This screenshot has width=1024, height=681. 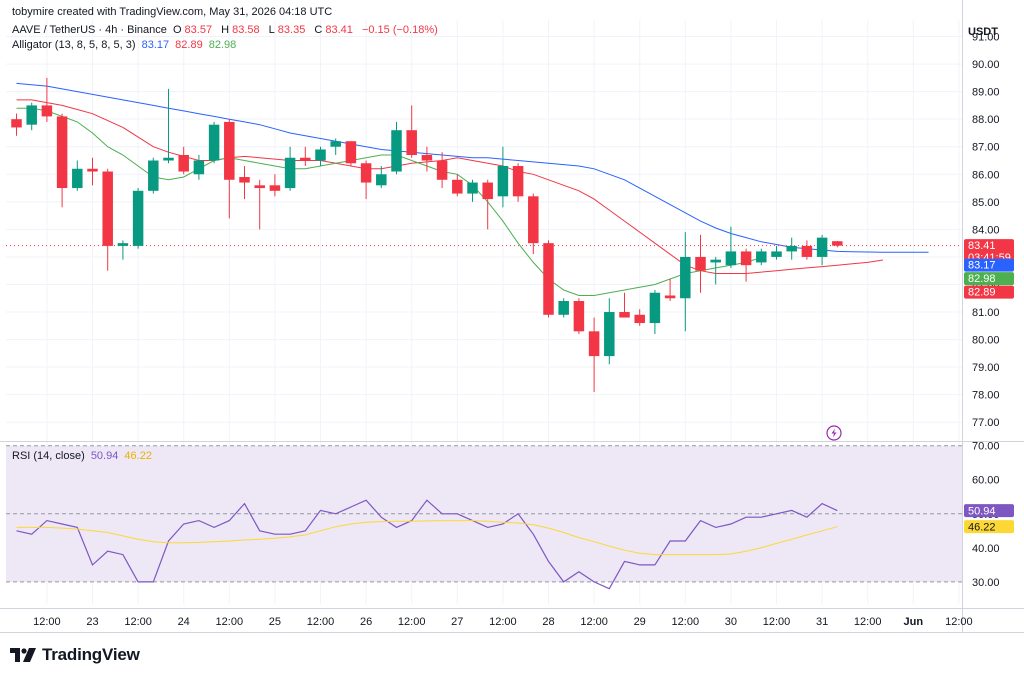 What do you see at coordinates (104, 456) in the screenshot?
I see `rsi-legend-value: 50.94` at bounding box center [104, 456].